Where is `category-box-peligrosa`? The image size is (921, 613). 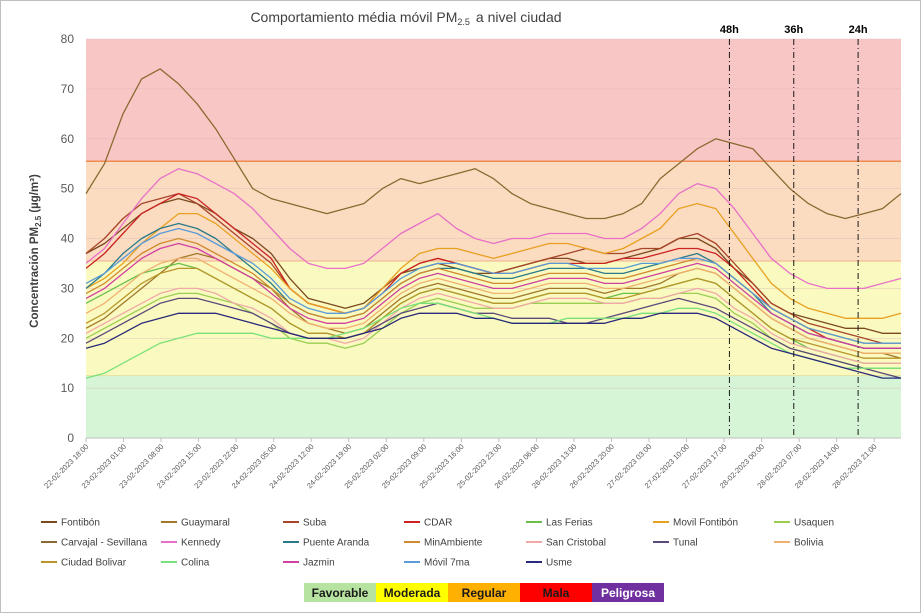
category-box-peligrosa is located at coordinates (628, 592).